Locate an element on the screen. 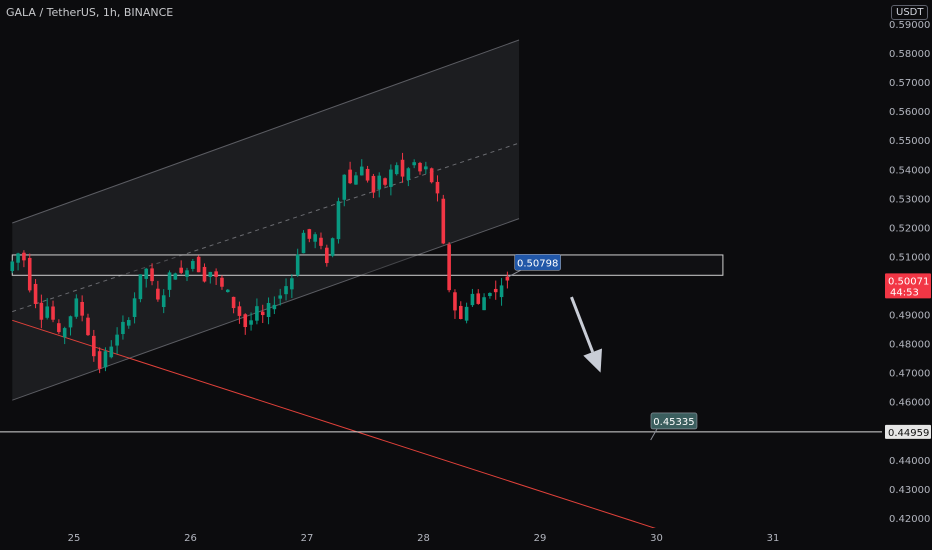  y-tick-label: 0.47000 is located at coordinates (909, 374).